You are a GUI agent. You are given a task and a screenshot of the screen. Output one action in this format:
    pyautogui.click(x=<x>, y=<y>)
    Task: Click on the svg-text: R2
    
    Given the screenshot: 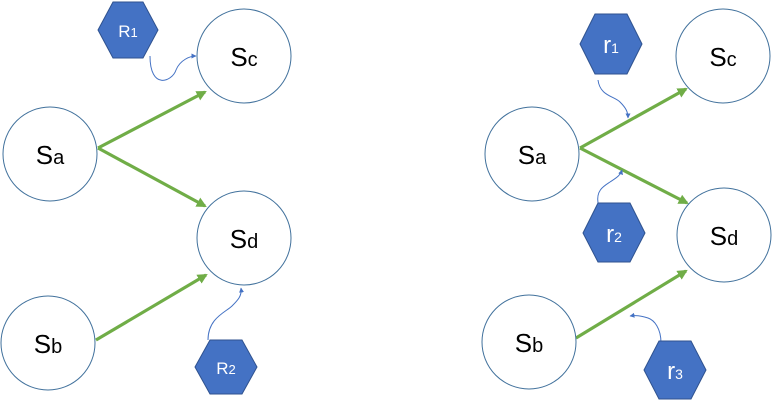 What is the action you would take?
    pyautogui.click(x=226, y=368)
    